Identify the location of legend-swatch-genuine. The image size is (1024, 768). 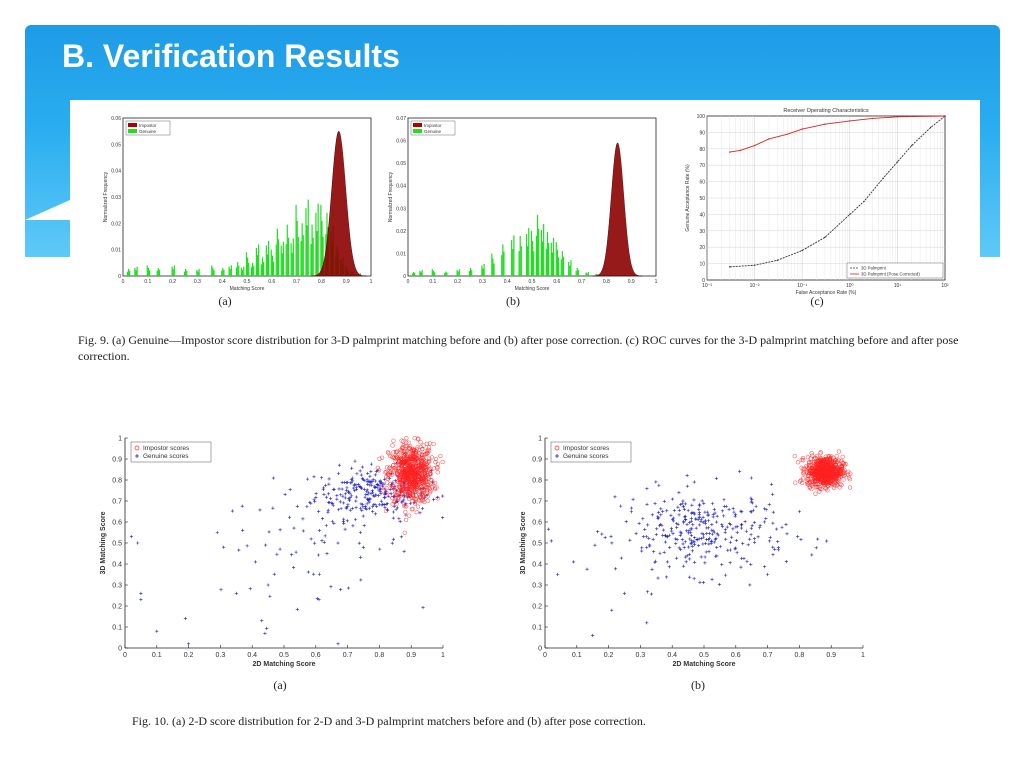
(417, 131).